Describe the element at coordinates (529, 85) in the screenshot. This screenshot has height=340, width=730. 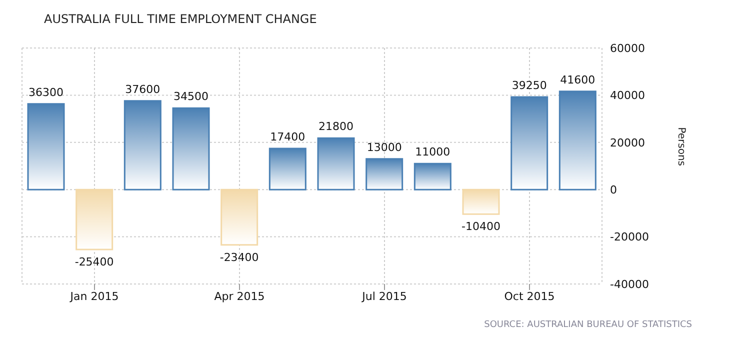
I see `data-label: 39250` at that location.